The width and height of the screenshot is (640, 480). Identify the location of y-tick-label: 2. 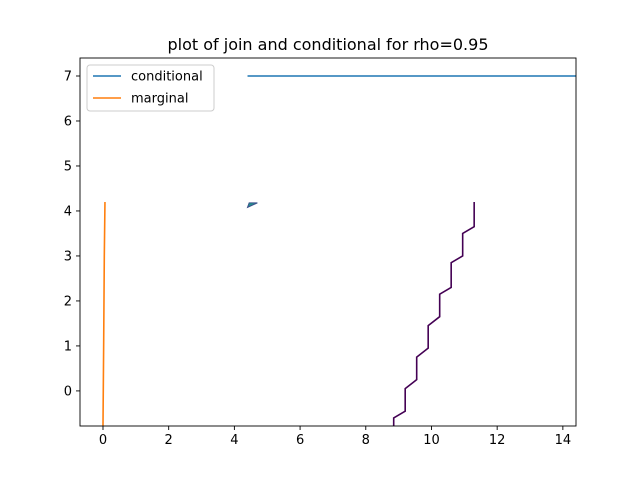
(68, 301).